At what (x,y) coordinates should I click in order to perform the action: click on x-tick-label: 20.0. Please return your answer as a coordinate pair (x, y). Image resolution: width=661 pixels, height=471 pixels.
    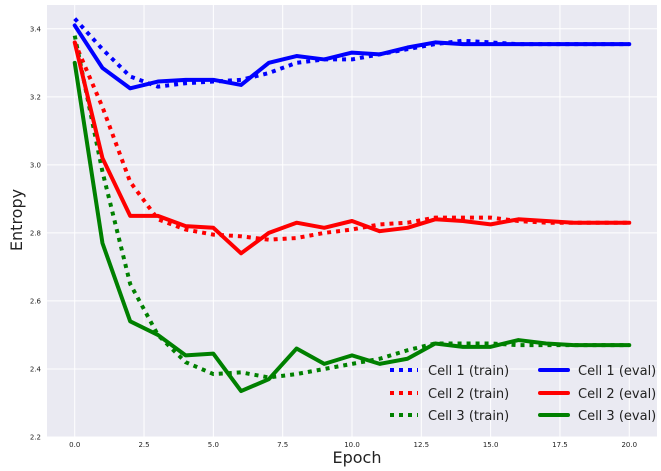
    Looking at the image, I should click on (629, 445).